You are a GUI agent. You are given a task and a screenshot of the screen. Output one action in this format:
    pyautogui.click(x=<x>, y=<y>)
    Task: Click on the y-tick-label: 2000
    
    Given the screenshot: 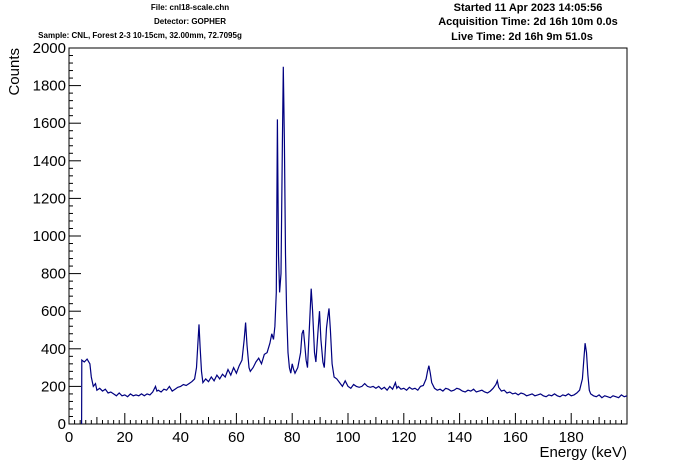 What is the action you would take?
    pyautogui.click(x=49, y=48)
    